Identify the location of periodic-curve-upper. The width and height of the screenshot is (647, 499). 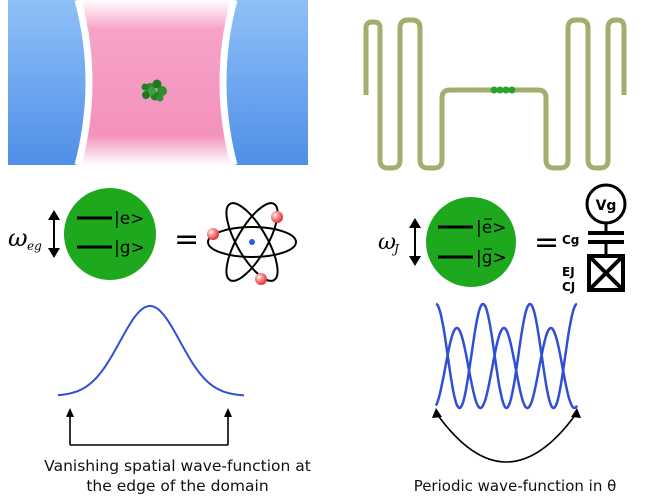
(506, 356).